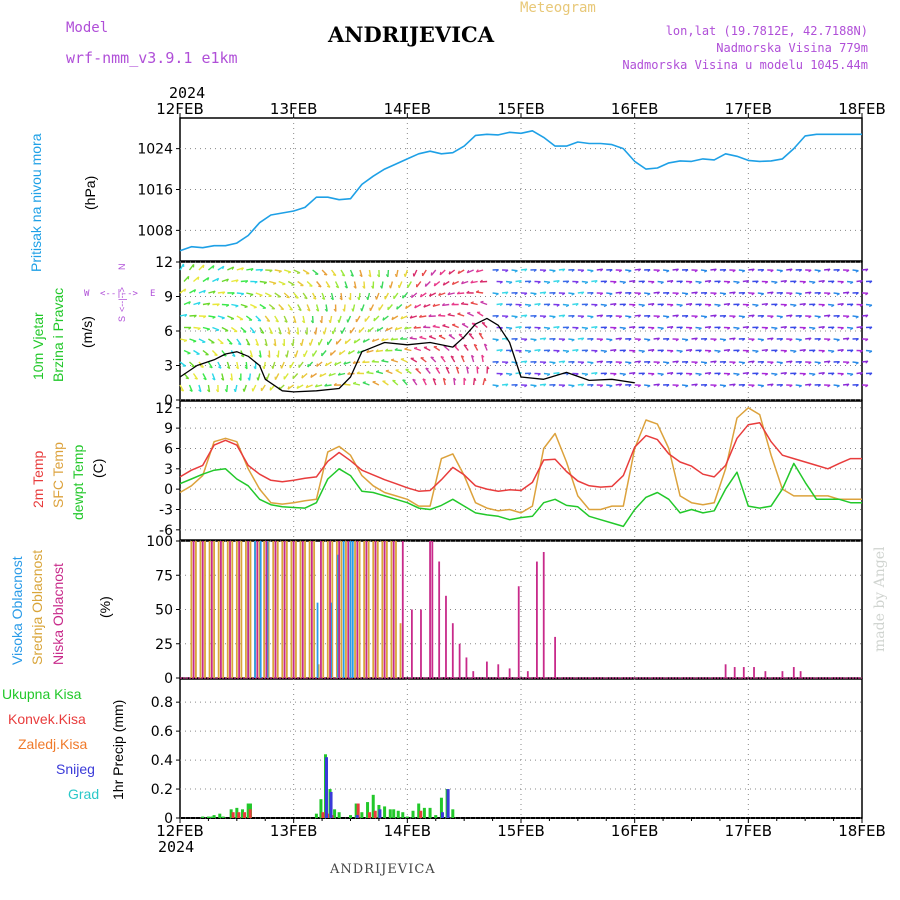 This screenshot has width=900, height=900. I want to click on total-precip-bar, so click(220, 815).